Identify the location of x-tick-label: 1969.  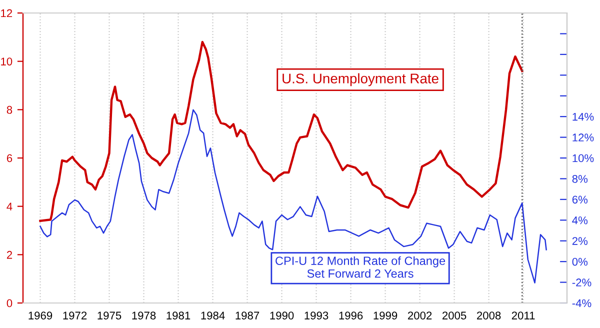
(40, 316).